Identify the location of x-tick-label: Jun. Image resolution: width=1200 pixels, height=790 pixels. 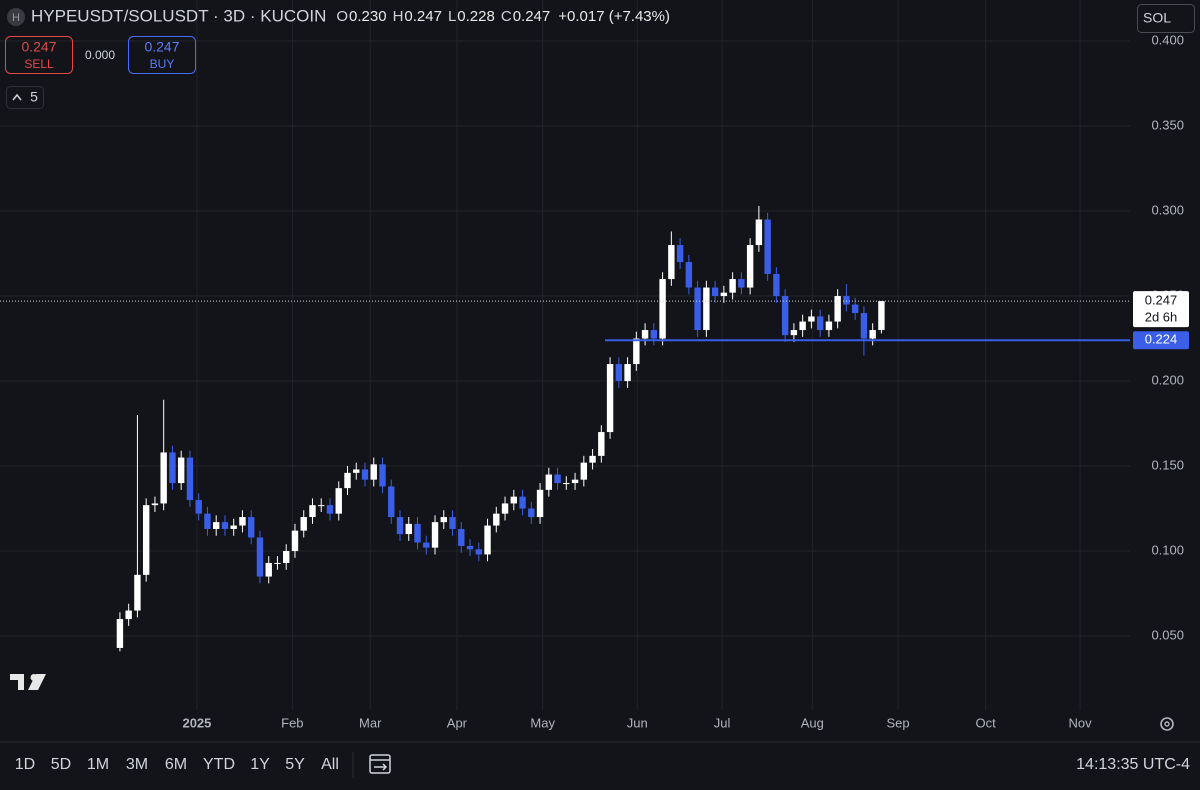
(637, 722).